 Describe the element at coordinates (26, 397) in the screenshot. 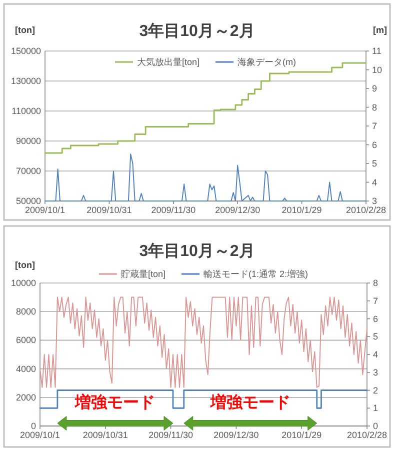

I see `y-tick-label: 2000` at that location.